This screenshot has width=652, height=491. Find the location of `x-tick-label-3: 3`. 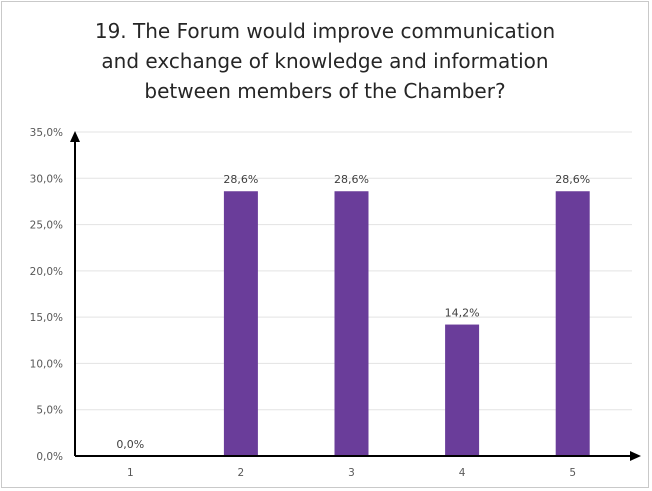

x-tick-label-3: 3 is located at coordinates (351, 473).